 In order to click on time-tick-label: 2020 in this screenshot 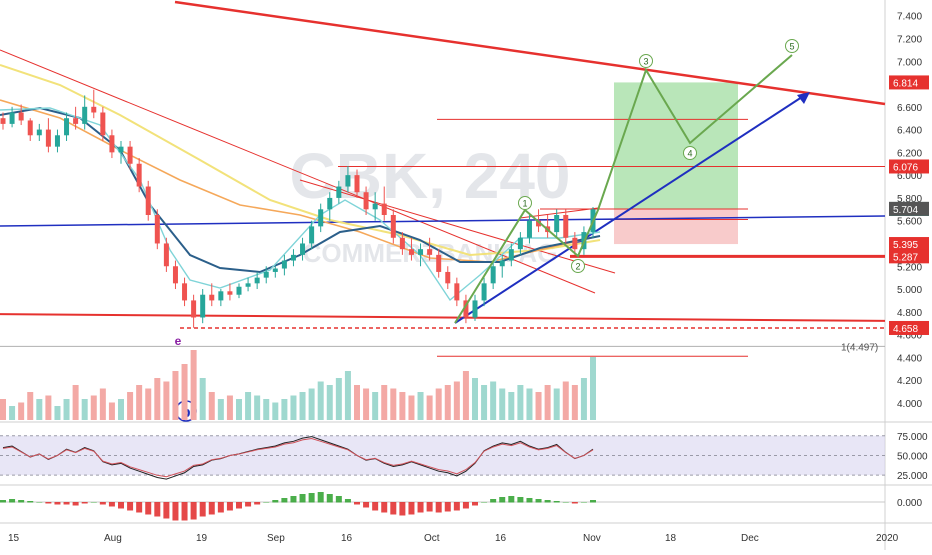, I will do `click(887, 538)`.